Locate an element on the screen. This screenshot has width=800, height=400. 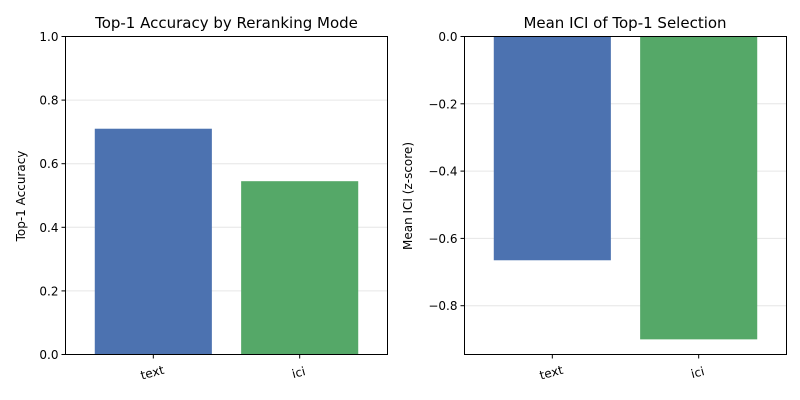
y-ticks: 0.0 −0.2 −0.4 −0.6 −0.8 is located at coordinates (446, 171).